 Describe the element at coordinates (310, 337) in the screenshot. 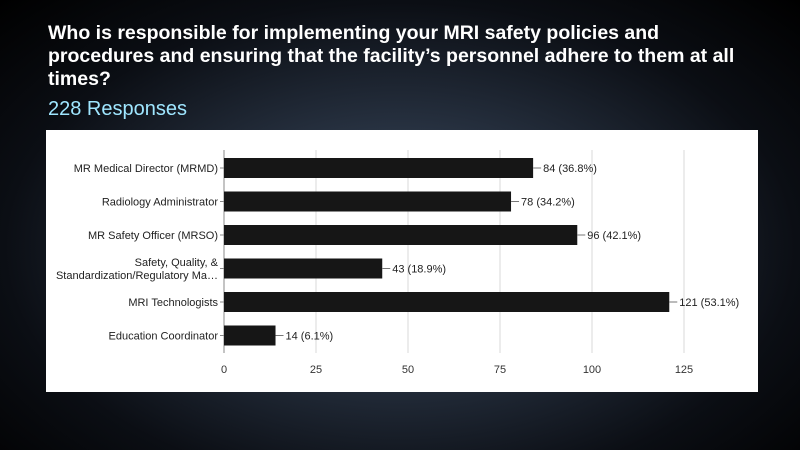

I see `data-label: 14 (6.1%)` at that location.